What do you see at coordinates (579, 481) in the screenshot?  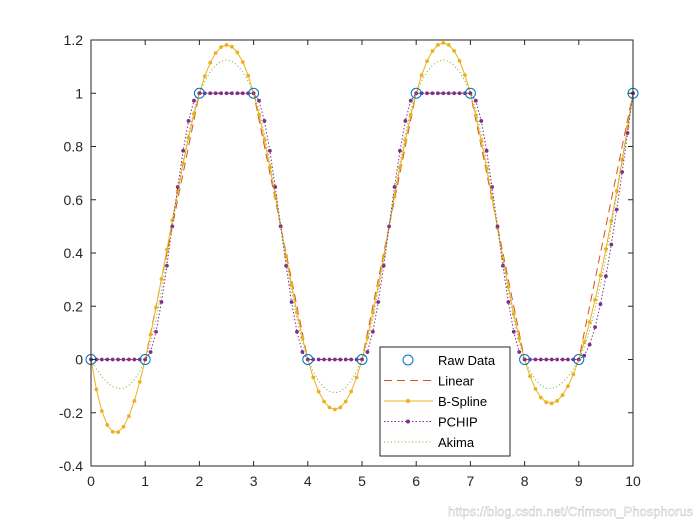 I see `x-tick-label: 9` at bounding box center [579, 481].